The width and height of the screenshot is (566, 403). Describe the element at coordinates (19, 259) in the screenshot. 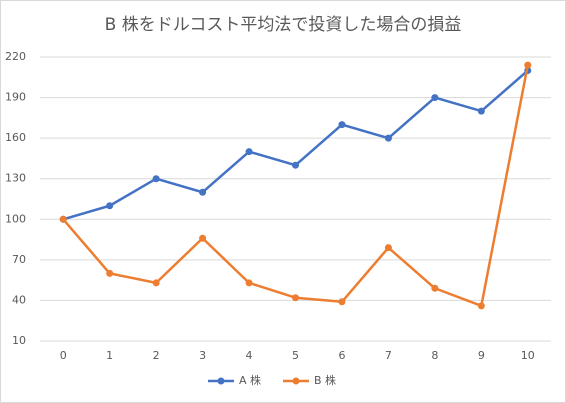

I see `y-tick-label: 70` at that location.